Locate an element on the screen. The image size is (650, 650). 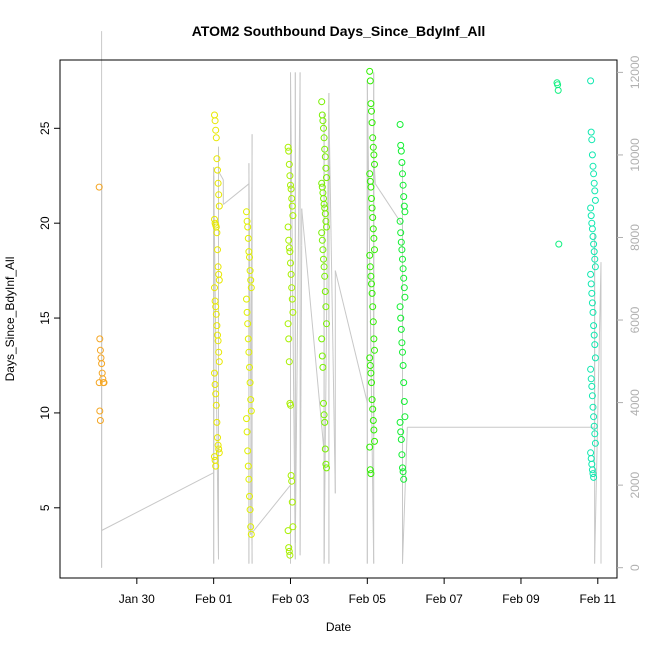
x-axis-tick-label: Feb 09 is located at coordinates (521, 599).